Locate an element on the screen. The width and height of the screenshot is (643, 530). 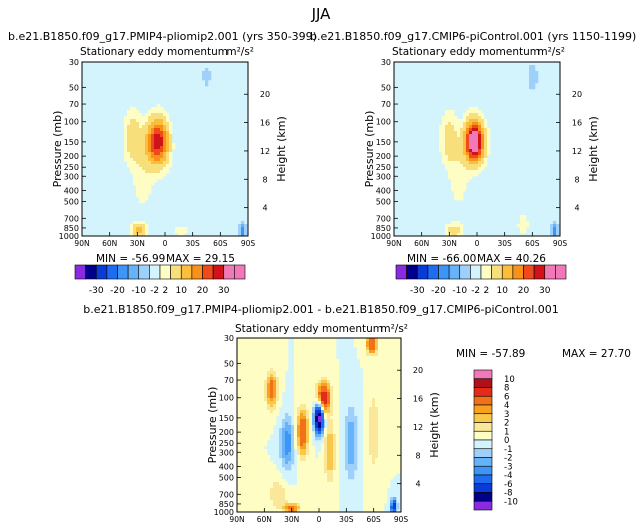
lat-tick-label: 60S is located at coordinates (532, 243).